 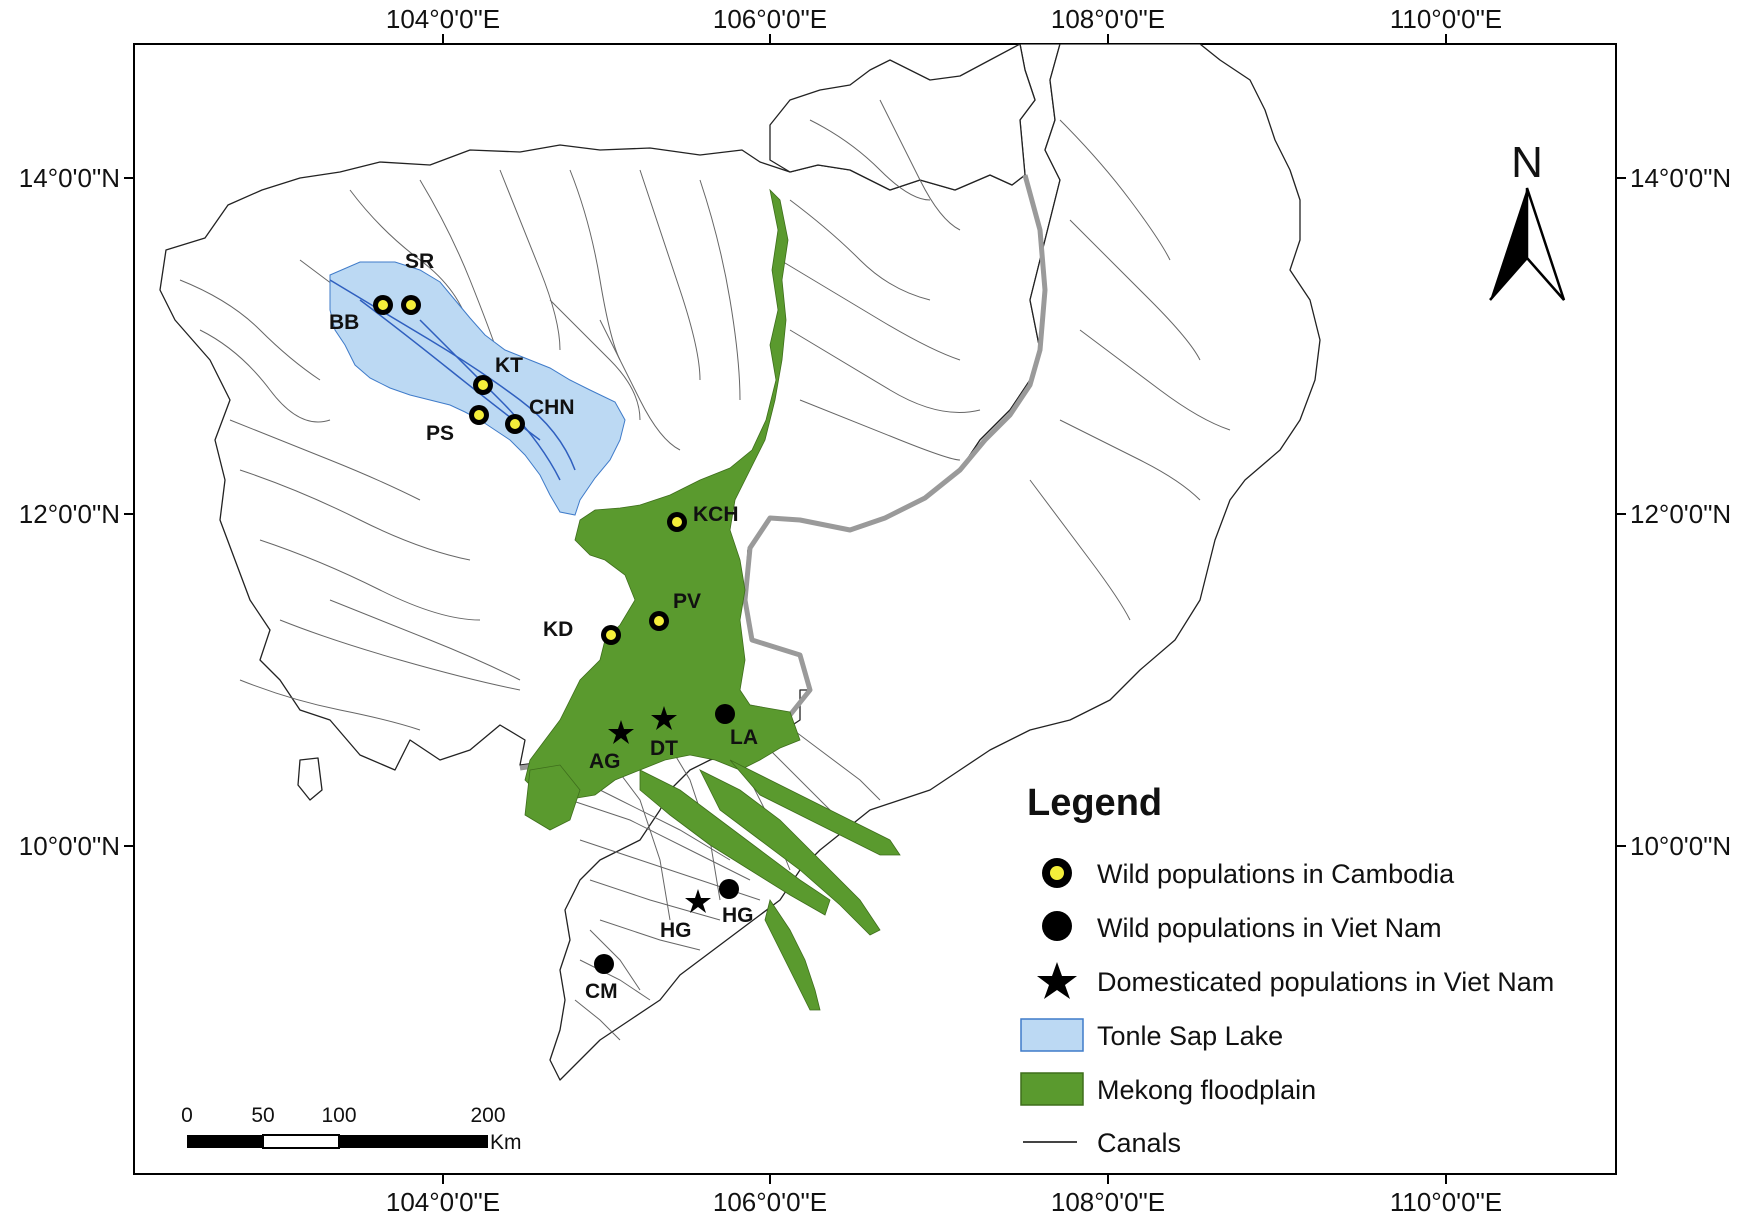 I want to click on scale-bar: 0 50 100 200 Km, so click(x=351, y=1129).